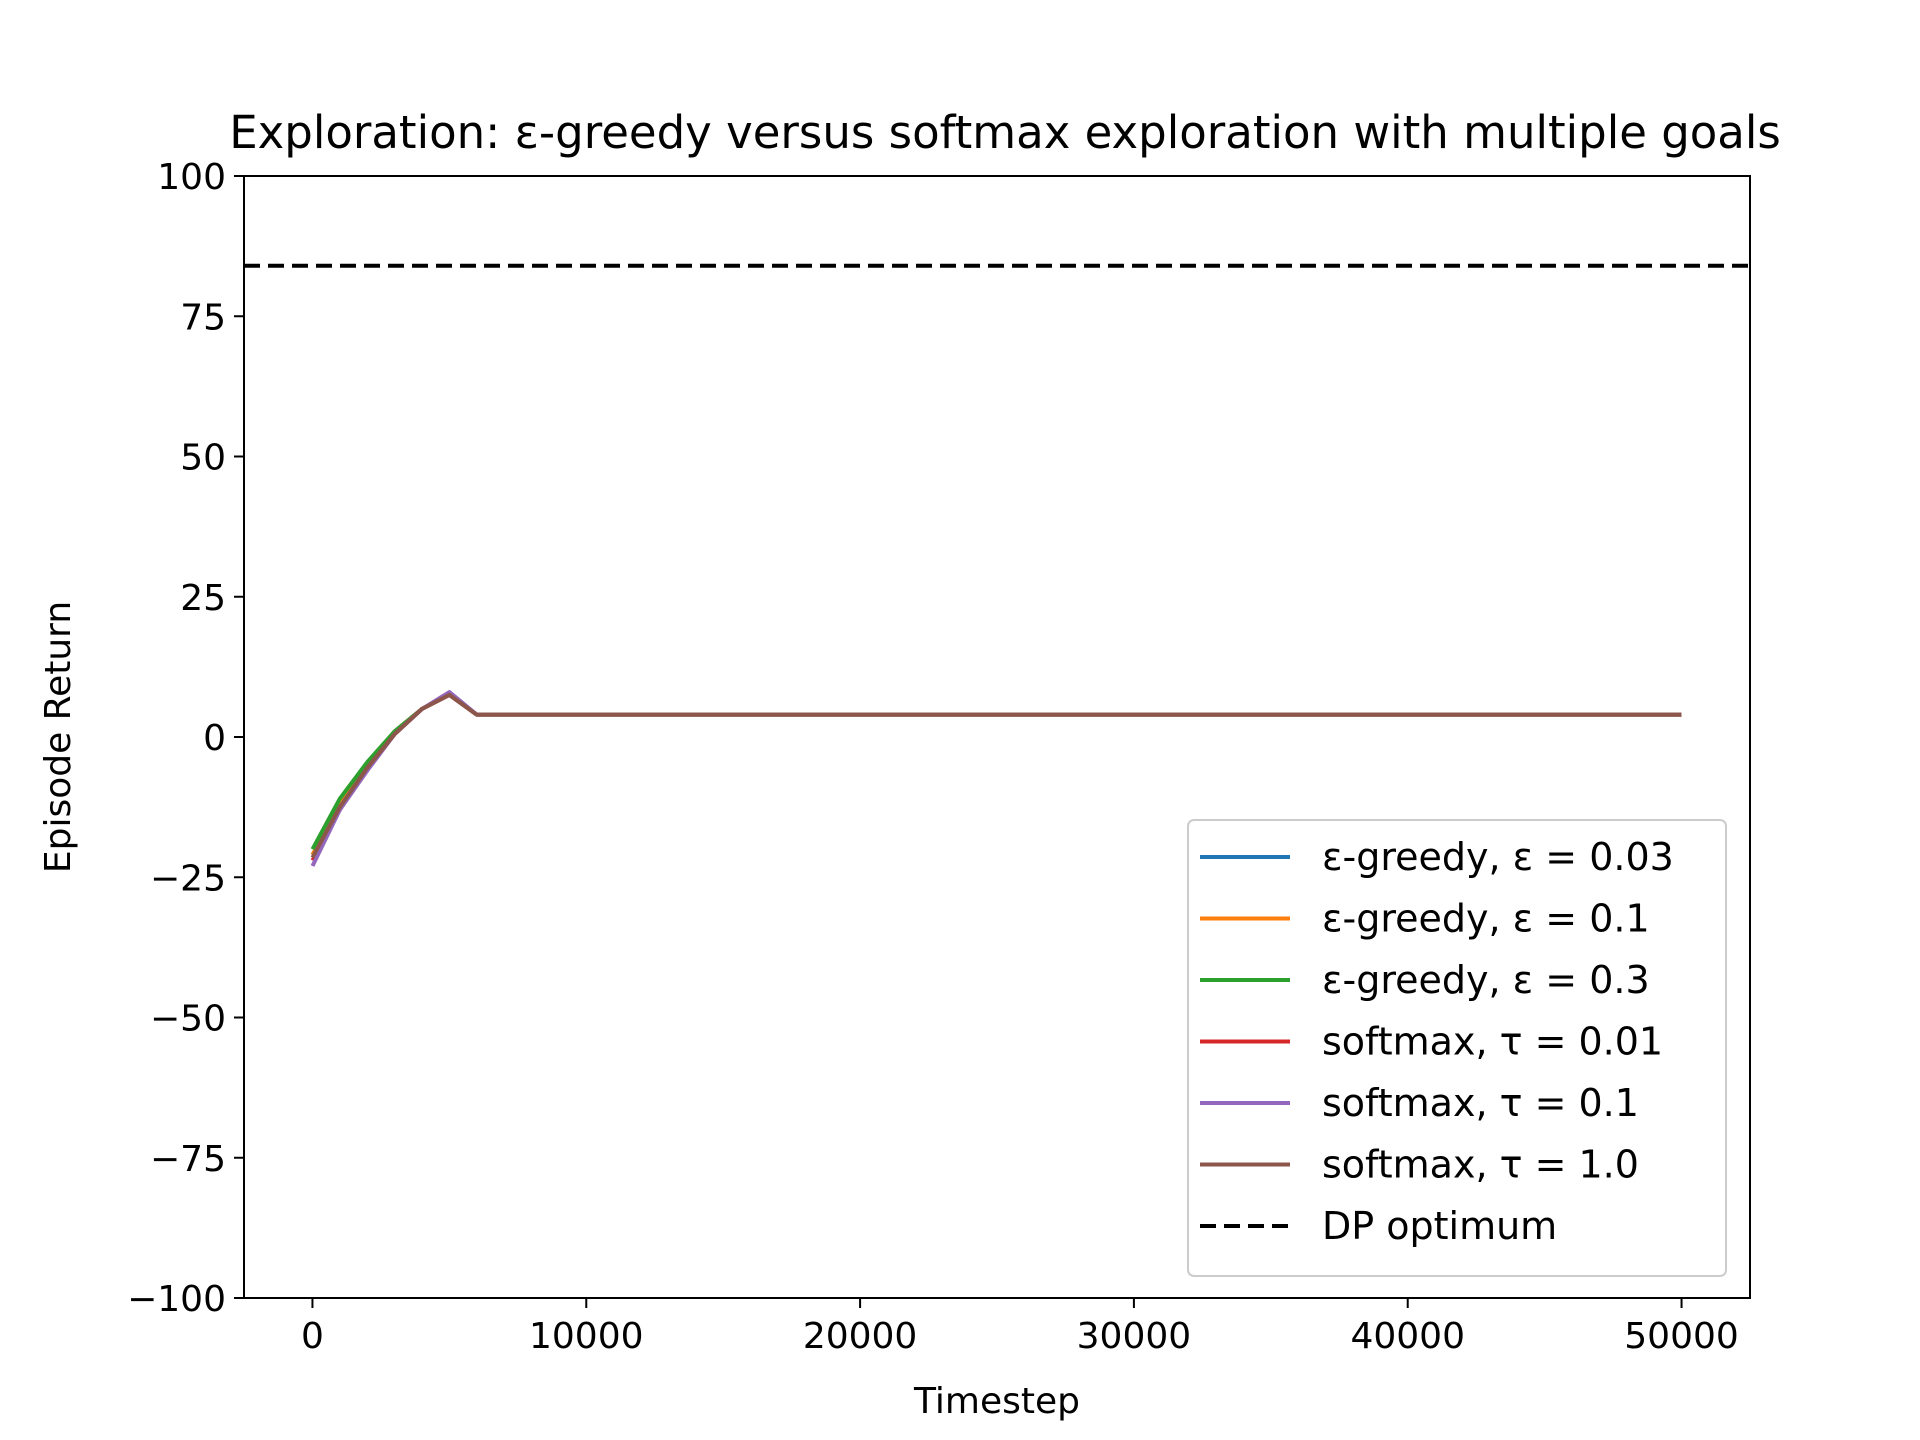  I want to click on x-axis: 0 10000 20000 30000 40000 50000, so click(1020, 1327).